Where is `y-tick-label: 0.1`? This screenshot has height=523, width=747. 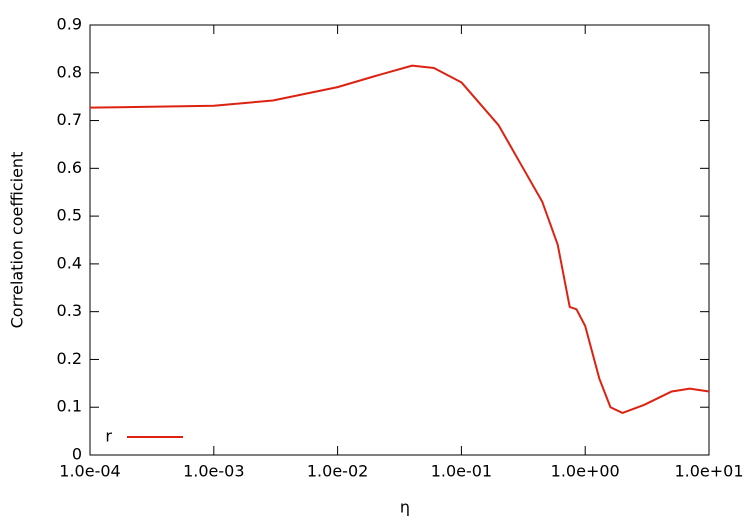 y-tick-label: 0.1 is located at coordinates (69, 406).